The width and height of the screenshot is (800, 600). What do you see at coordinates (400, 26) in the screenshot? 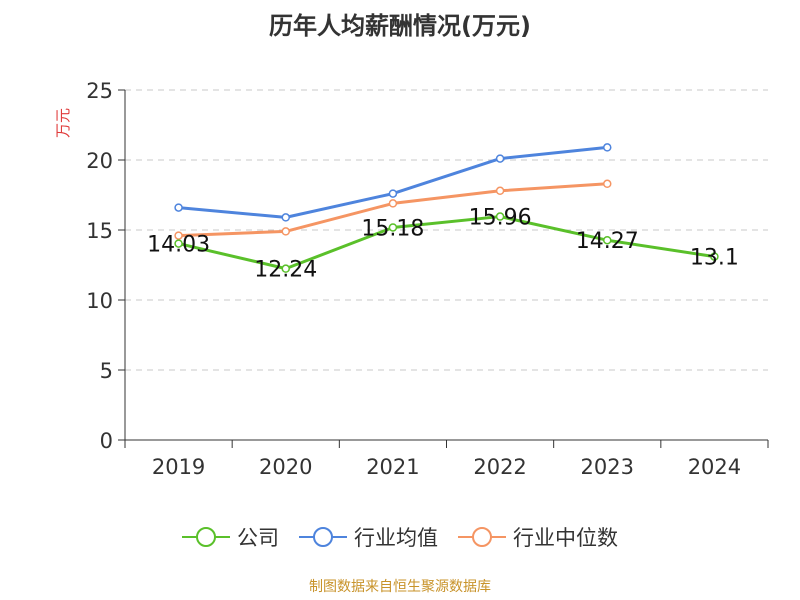
I see `chart-title: 历年人均薪酬情况(万元)` at bounding box center [400, 26].